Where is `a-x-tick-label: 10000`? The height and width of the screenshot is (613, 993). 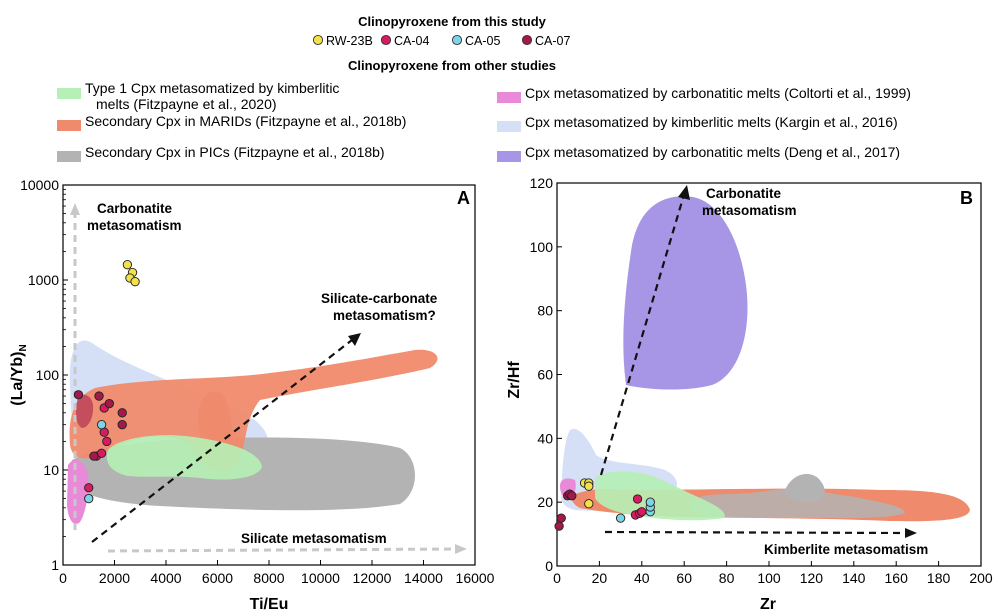 a-x-tick-label: 10000 is located at coordinates (320, 578).